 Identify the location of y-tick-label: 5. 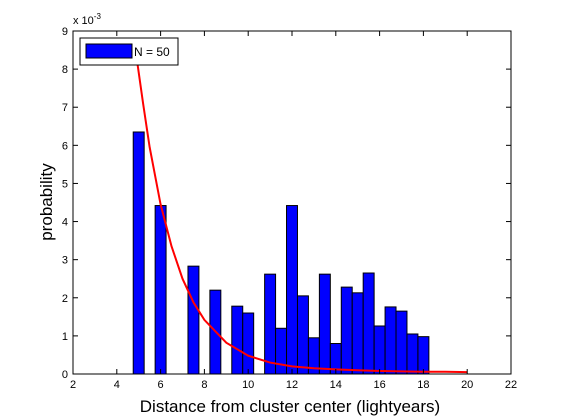
(65, 184).